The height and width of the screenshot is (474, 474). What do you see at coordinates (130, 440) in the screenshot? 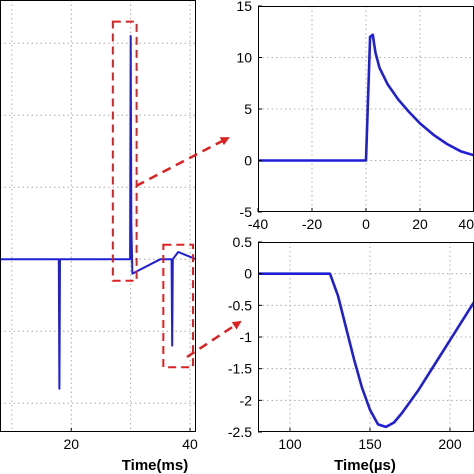
I see `main-x-tick-labels: 20 40` at bounding box center [130, 440].